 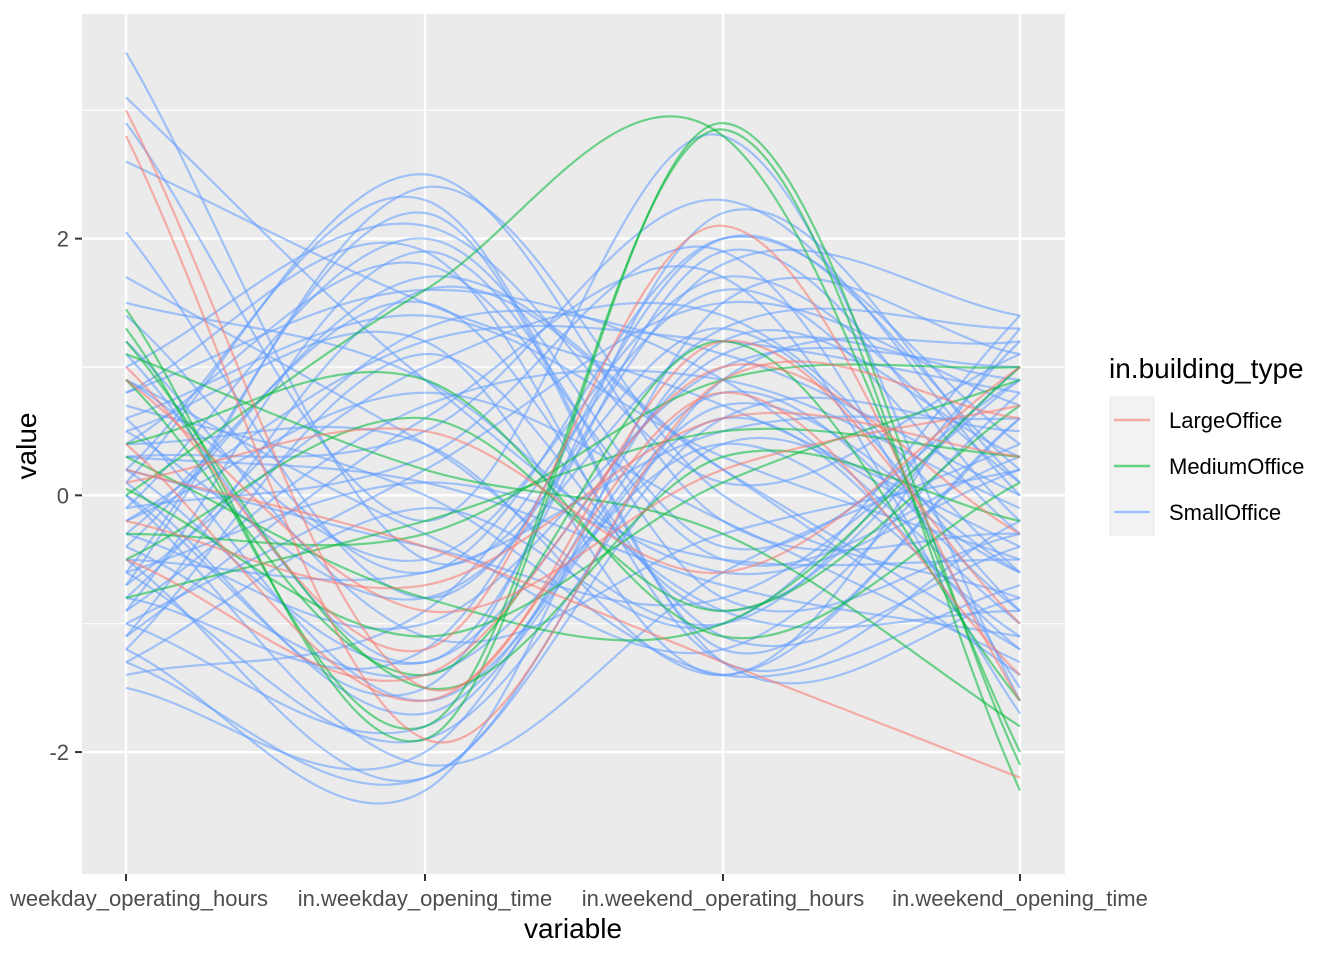 I want to click on y-tick-label: 2, so click(x=63, y=239).